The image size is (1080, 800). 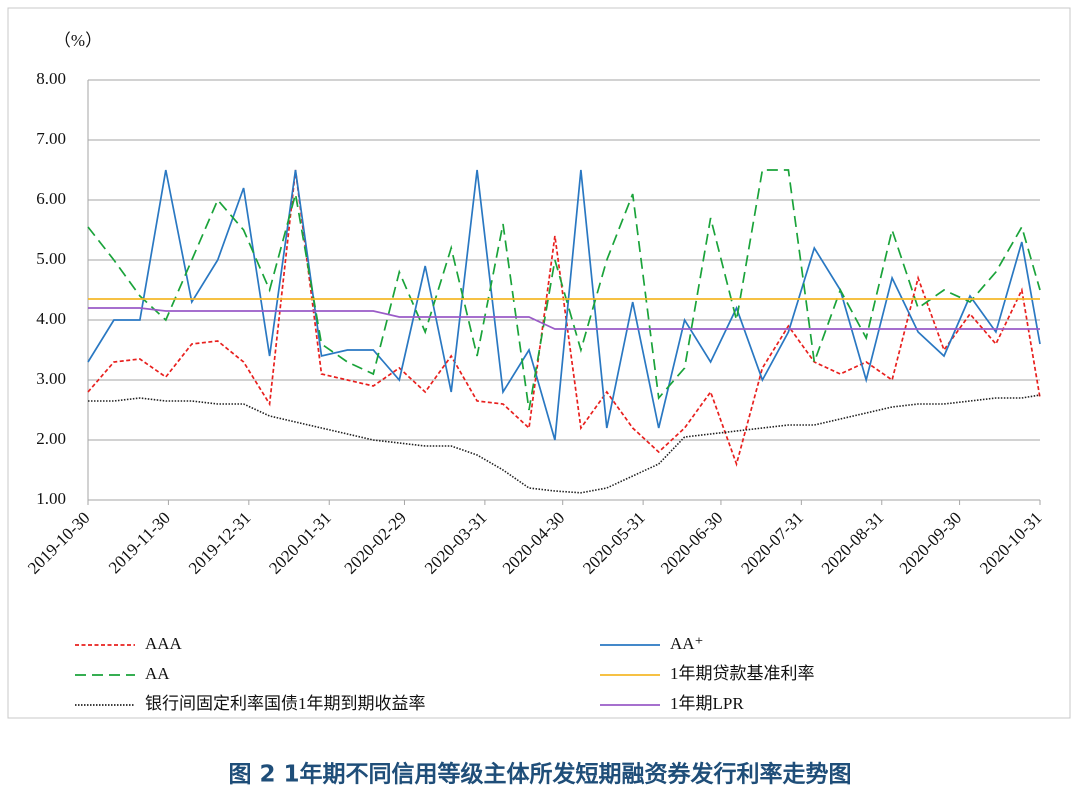 I want to click on legend-label: 银行间固定利率国债1年期到期收益率, so click(x=285, y=703).